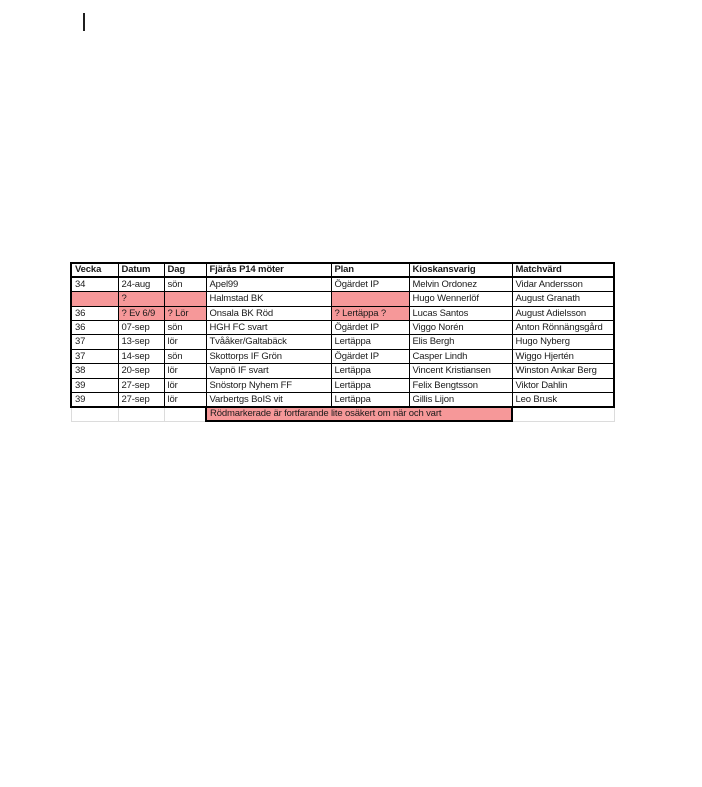 Image resolution: width=702 pixels, height=787 pixels. Describe the element at coordinates (460, 342) in the screenshot. I see `cell-r5-c6: Elis Bergh` at that location.